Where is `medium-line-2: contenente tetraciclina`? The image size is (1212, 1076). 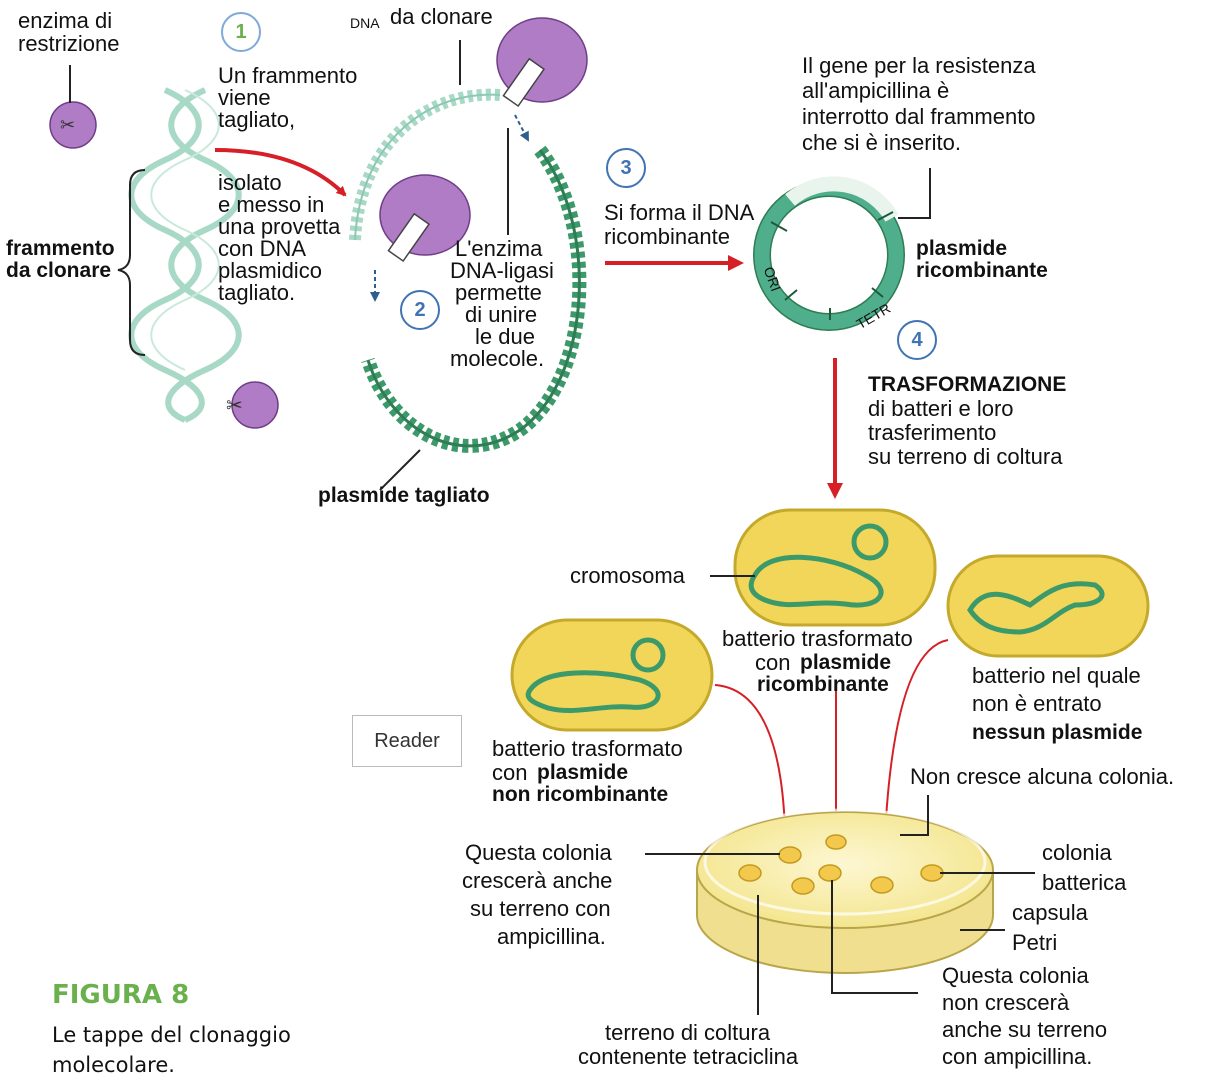
medium-line-2: contenente tetraciclina is located at coordinates (688, 1056).